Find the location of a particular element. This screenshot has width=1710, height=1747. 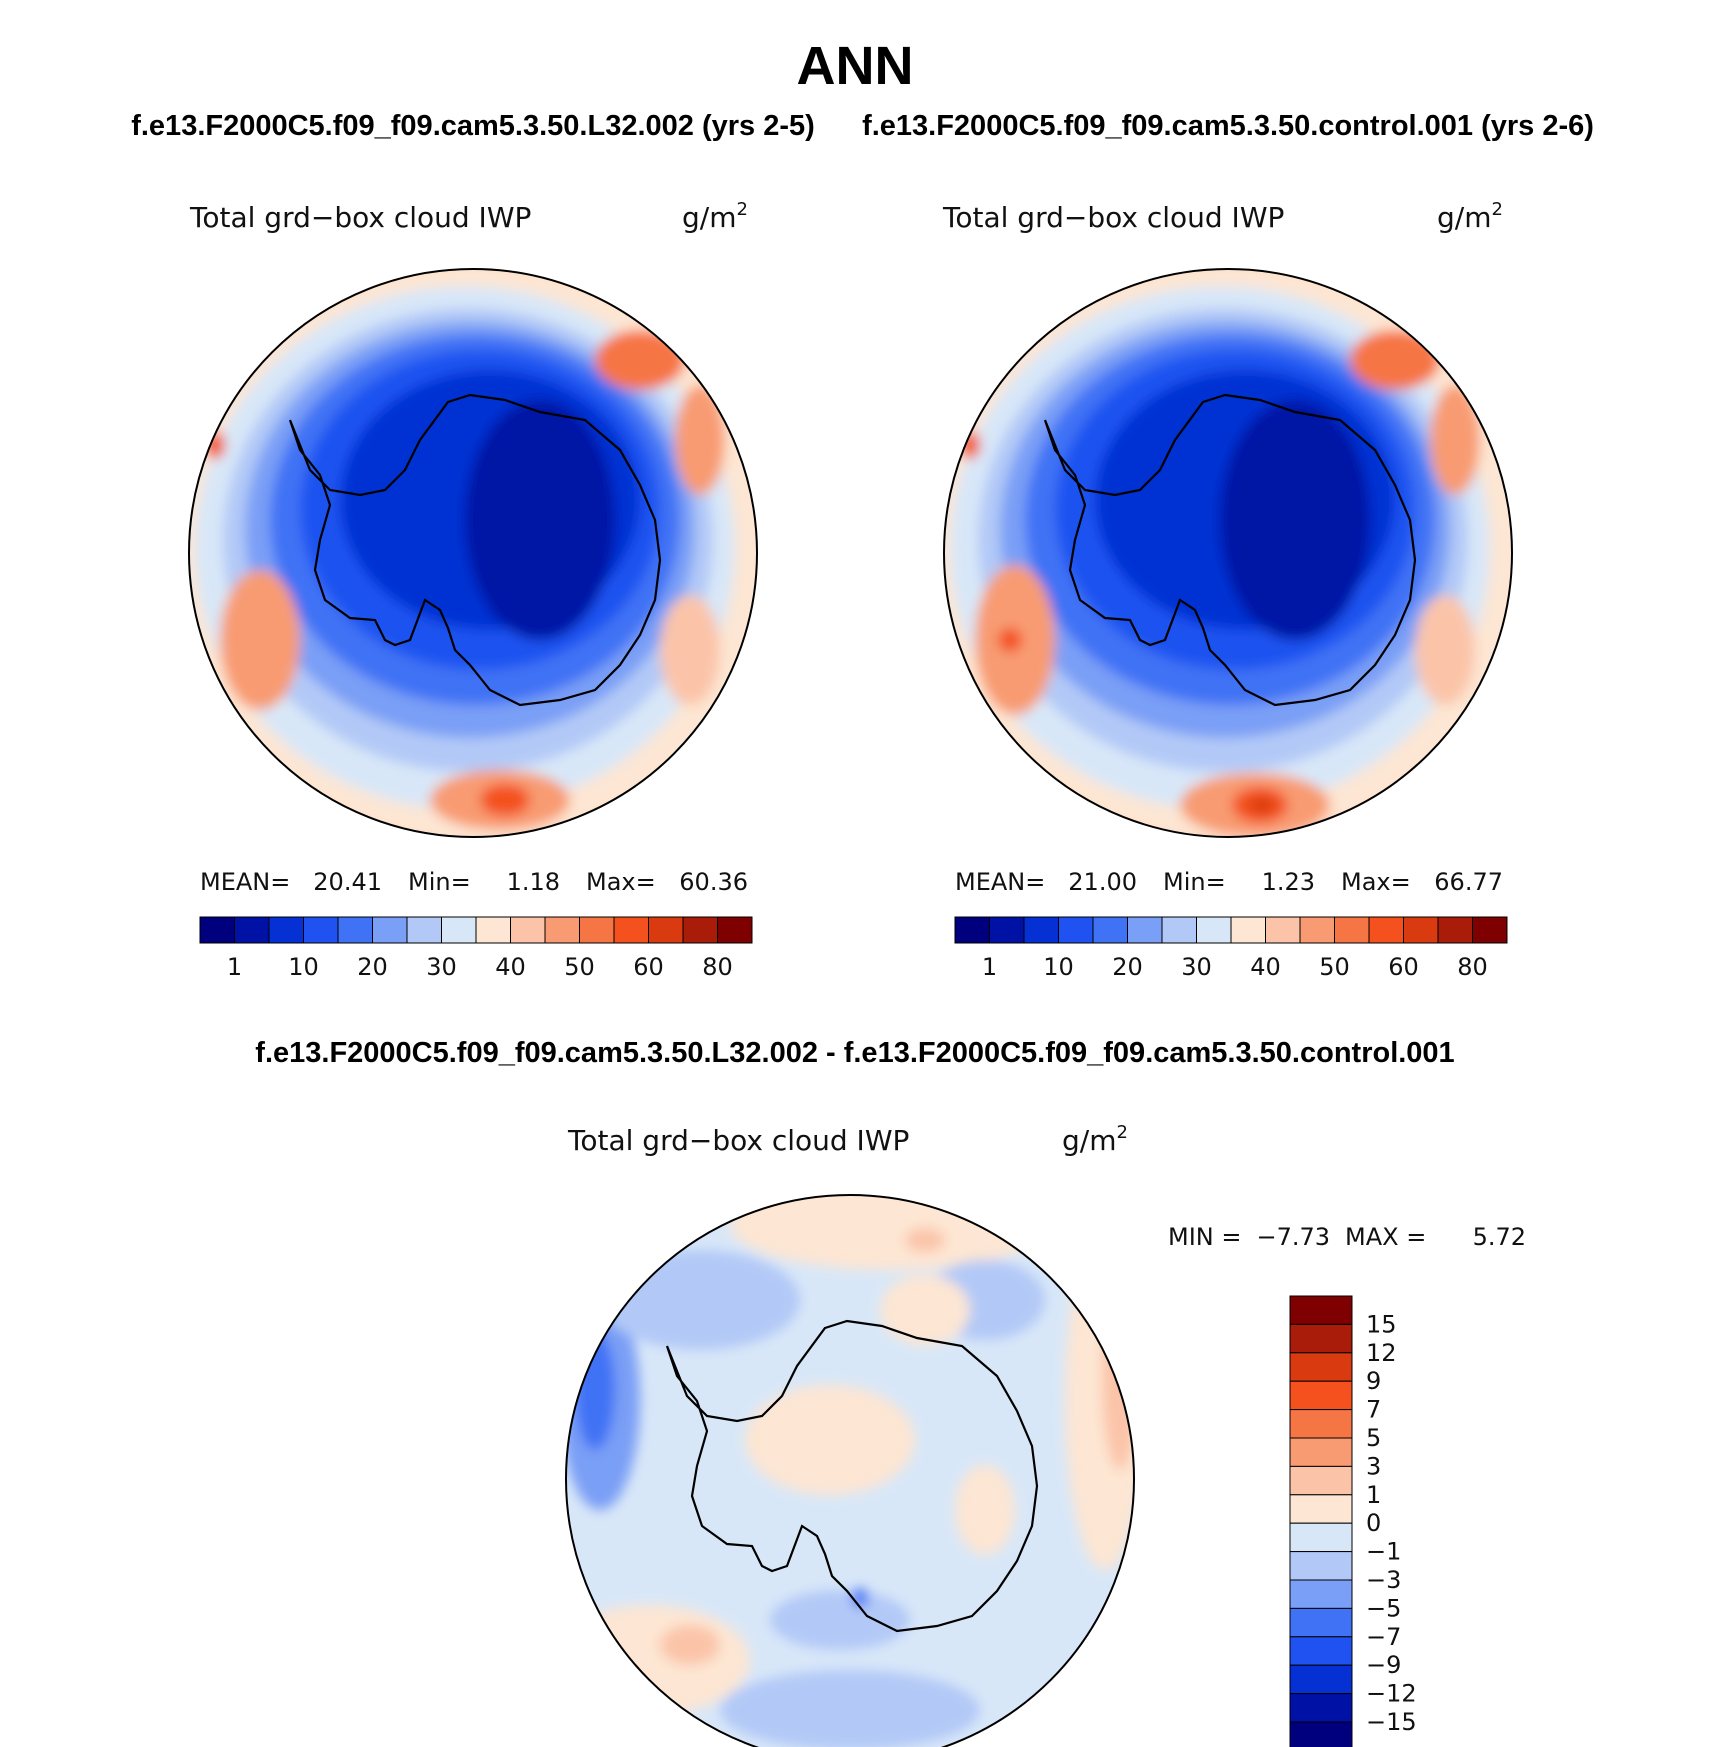

colorbar-tick-label: −1 is located at coordinates (1383, 1552).